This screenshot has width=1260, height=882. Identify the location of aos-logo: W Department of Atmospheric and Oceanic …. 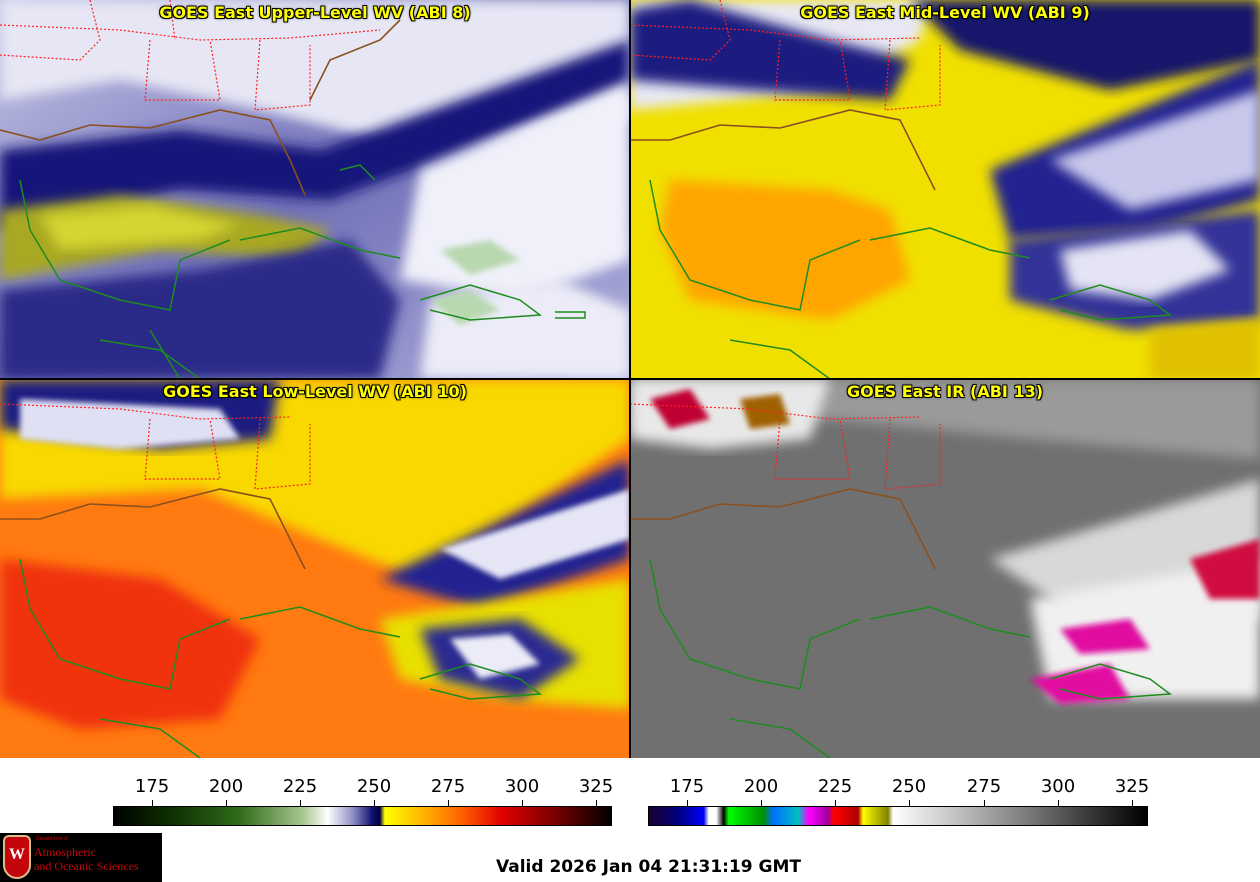
(81, 857).